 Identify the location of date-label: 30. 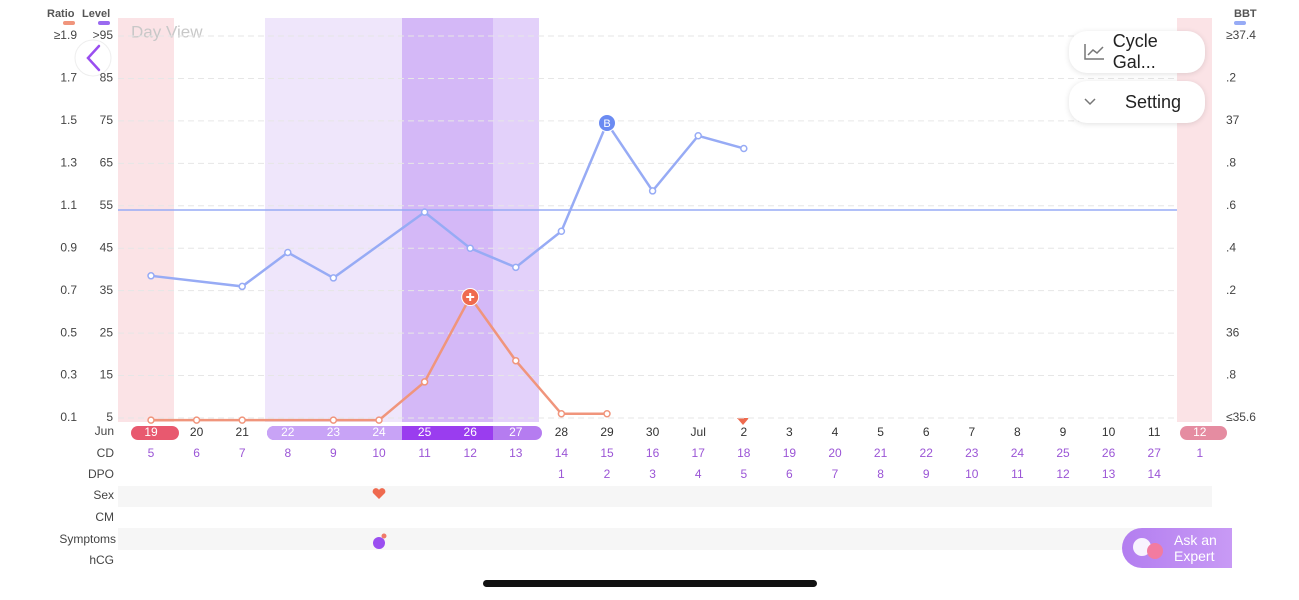
(653, 432).